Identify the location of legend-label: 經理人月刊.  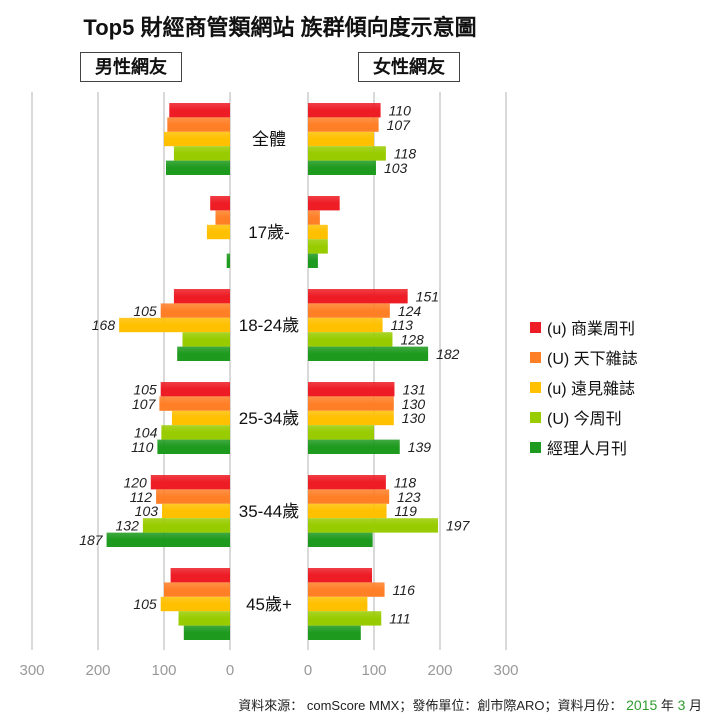
(587, 449).